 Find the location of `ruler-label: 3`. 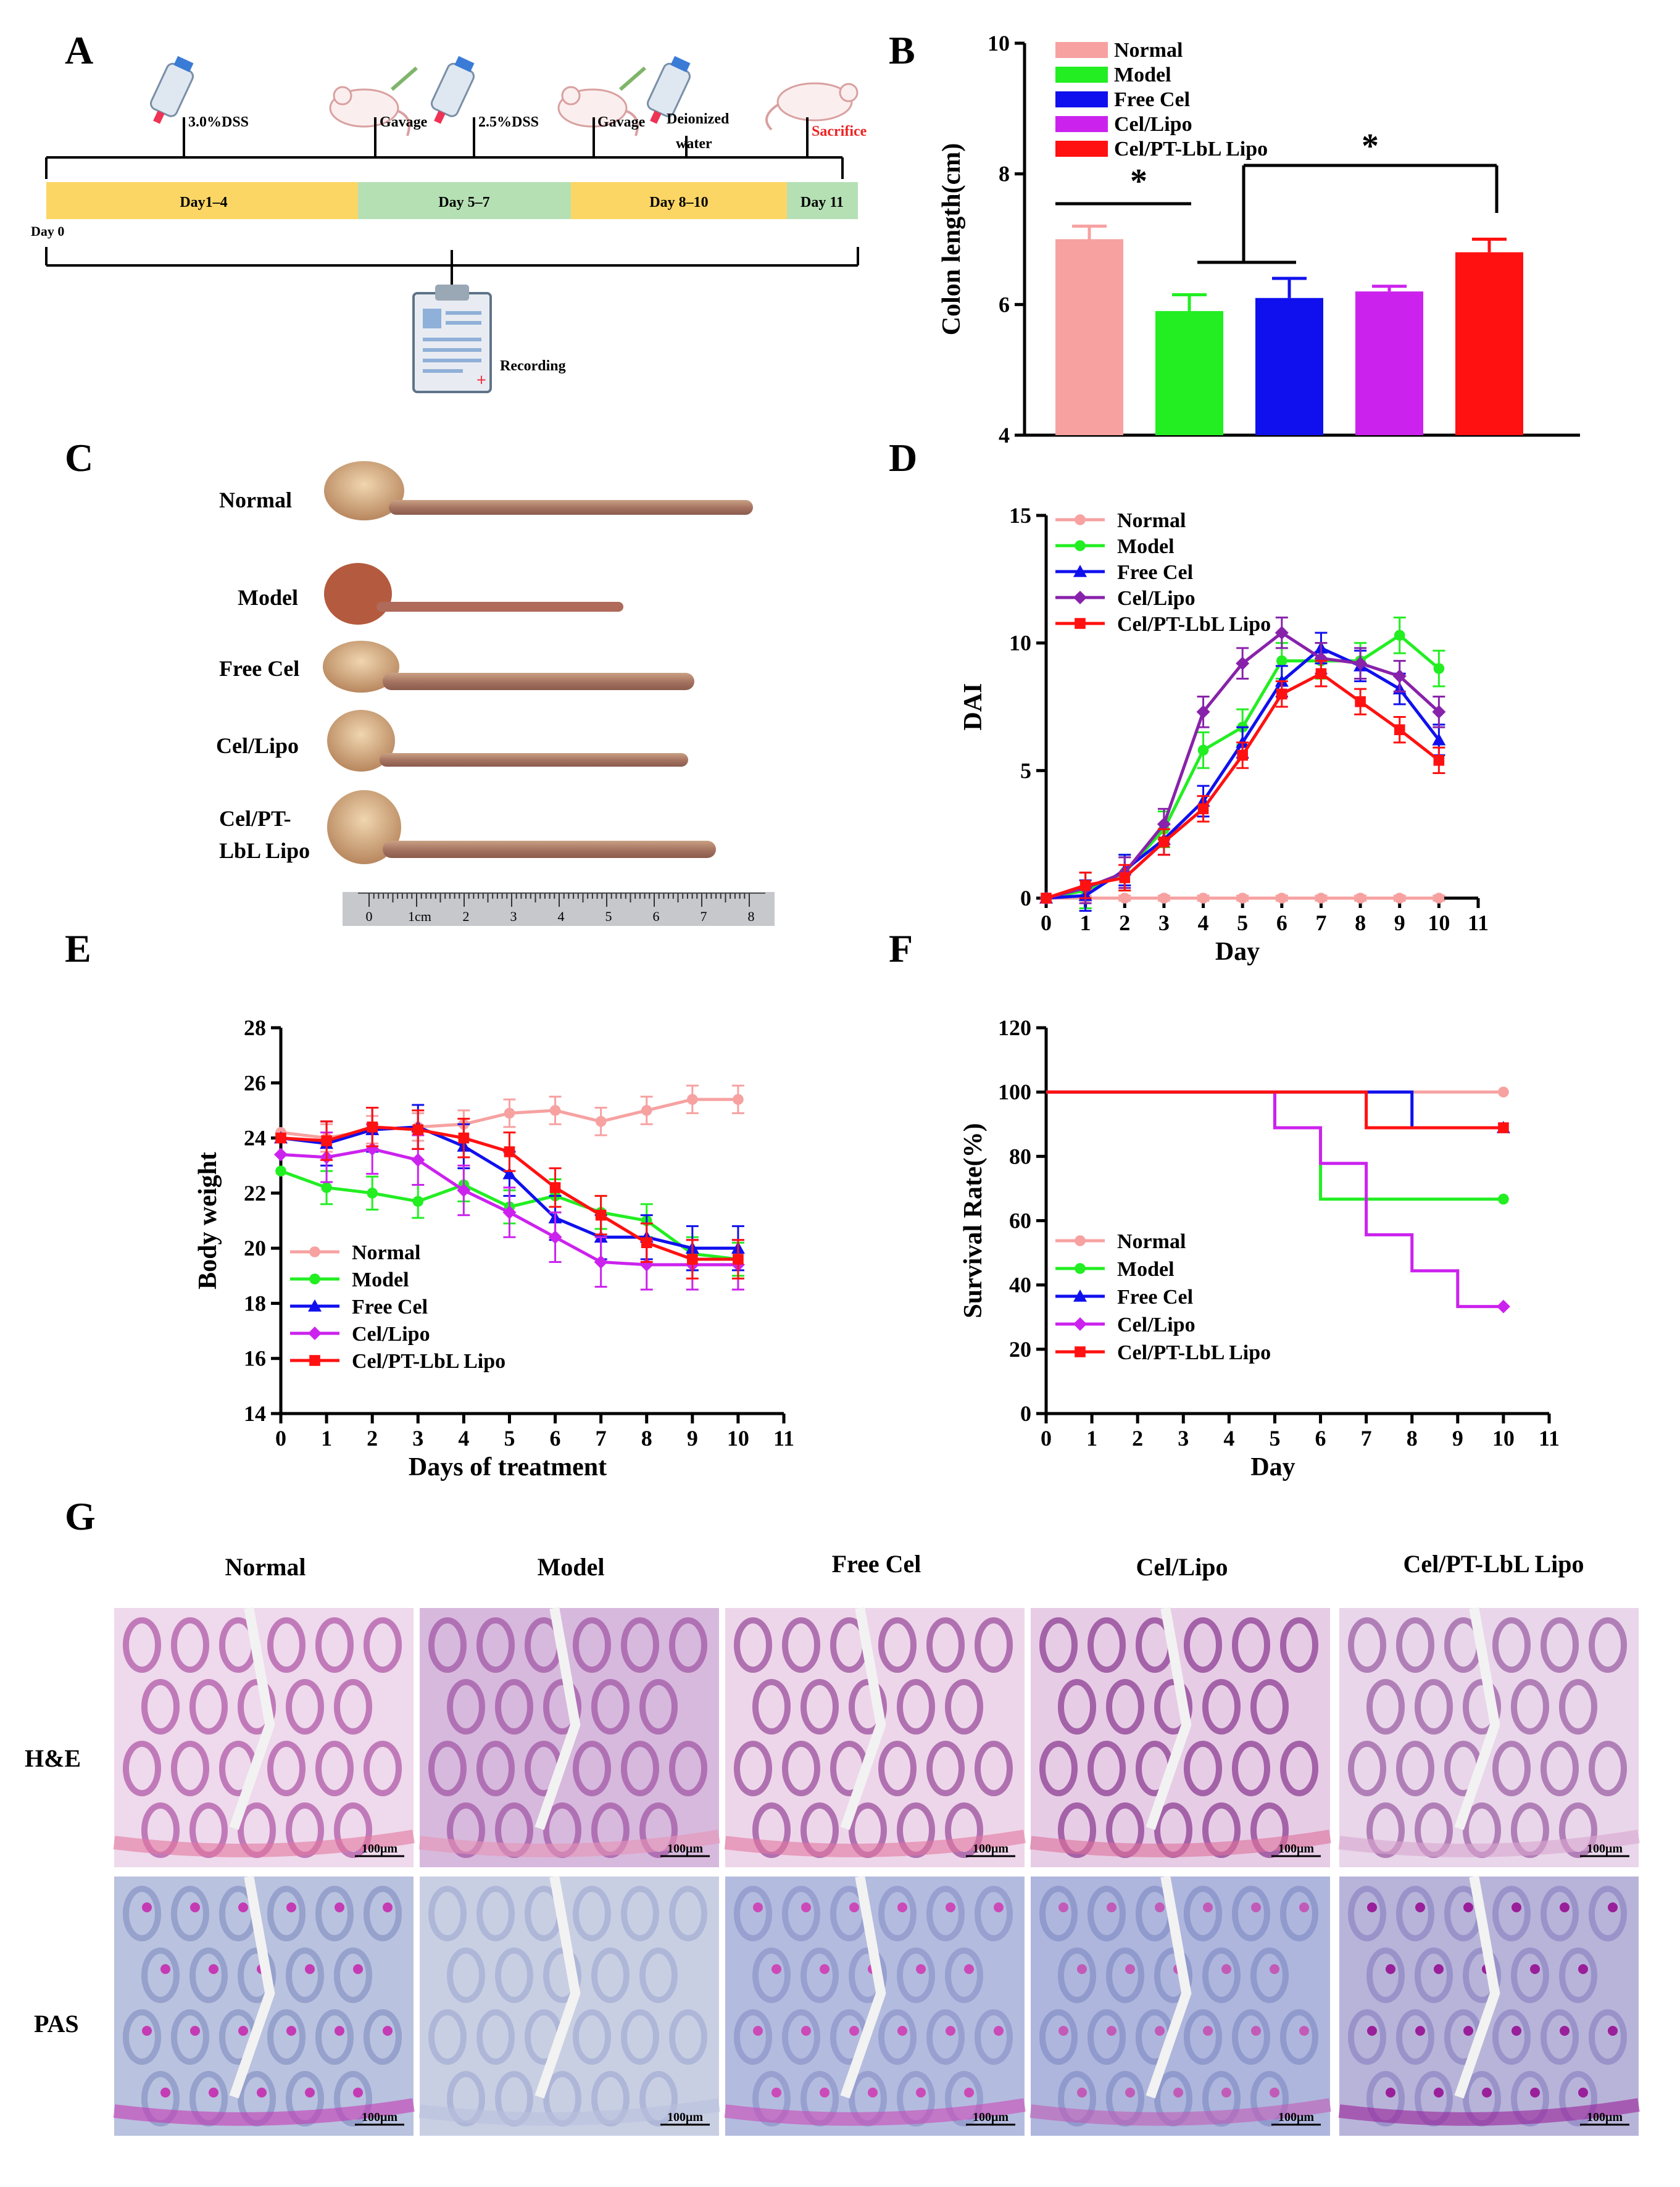

ruler-label: 3 is located at coordinates (513, 916).